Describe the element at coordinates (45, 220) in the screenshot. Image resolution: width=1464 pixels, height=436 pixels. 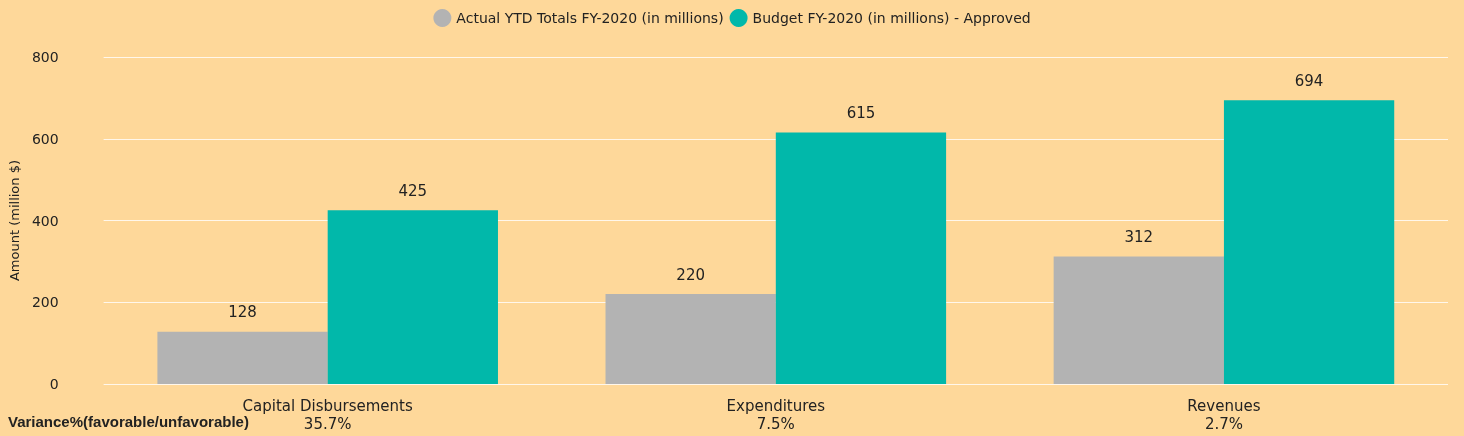
I see `y-tick-label: 400` at that location.